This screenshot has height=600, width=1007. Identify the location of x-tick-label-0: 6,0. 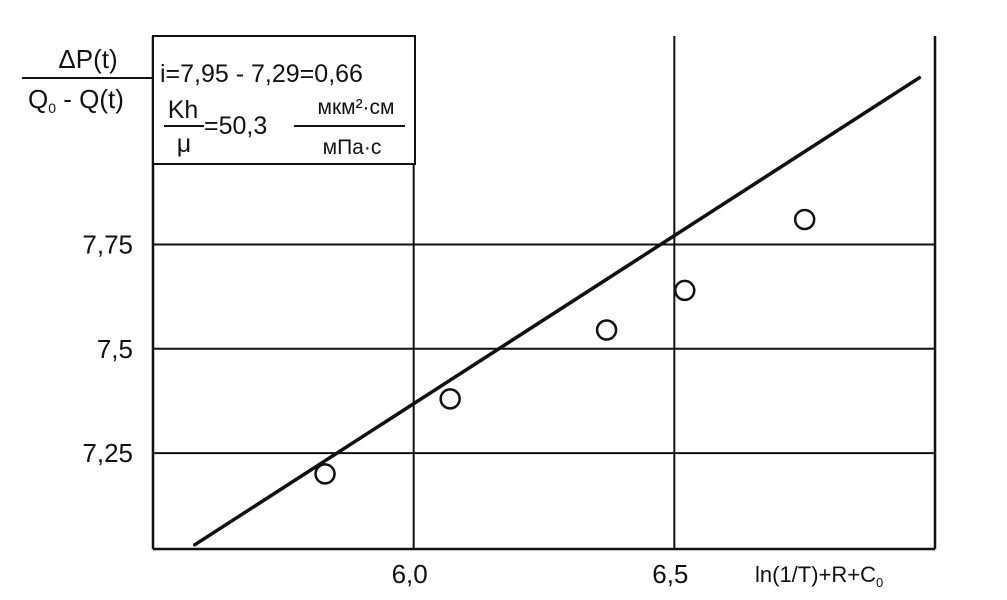
(410, 574).